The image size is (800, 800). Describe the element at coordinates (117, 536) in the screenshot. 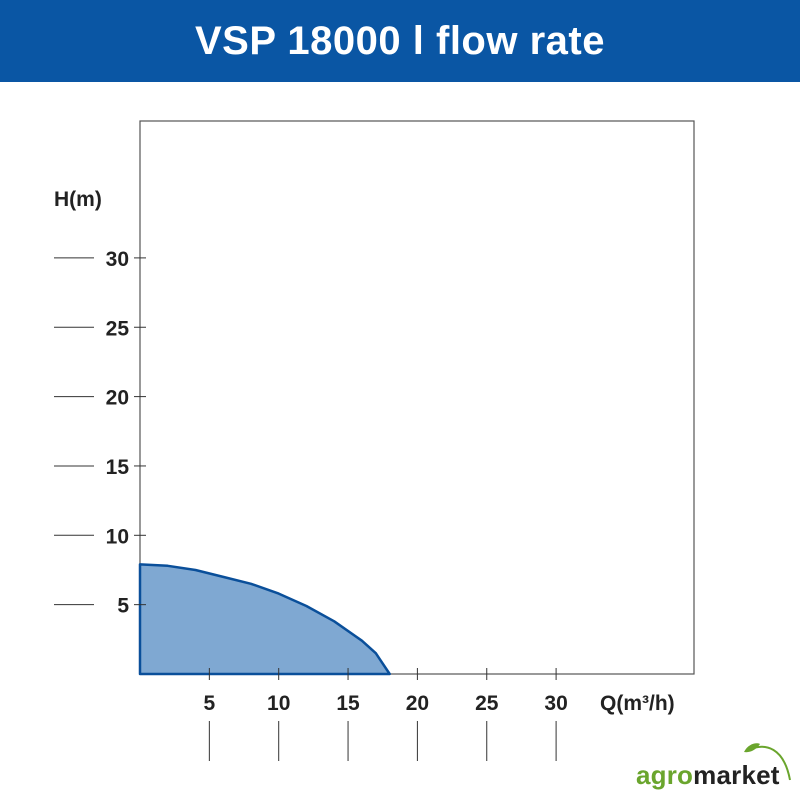

I see `y-tick-label: 10` at that location.